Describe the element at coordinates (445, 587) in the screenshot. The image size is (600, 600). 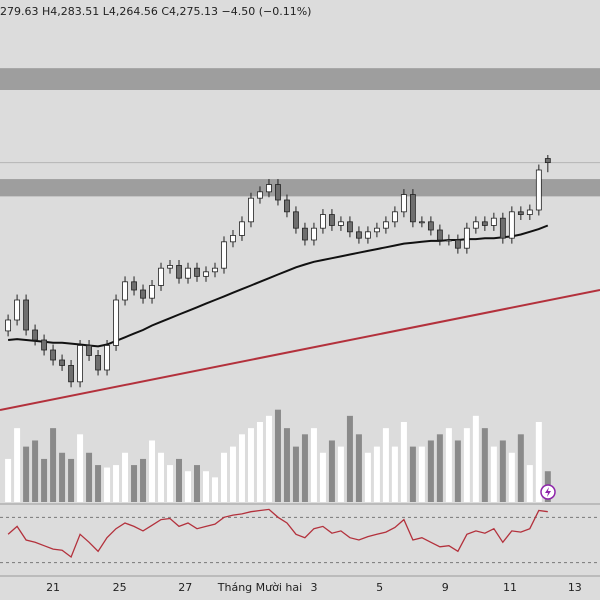
I see `x-tick-label: 9` at that location.